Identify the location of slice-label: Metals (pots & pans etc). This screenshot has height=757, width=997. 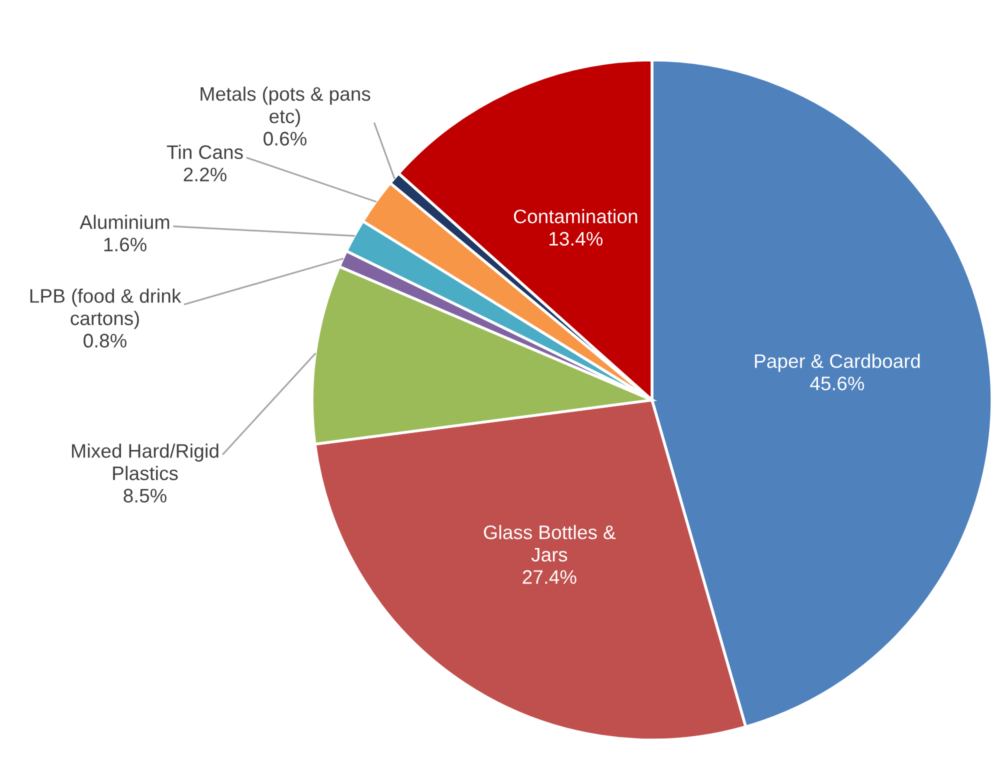
(285, 107).